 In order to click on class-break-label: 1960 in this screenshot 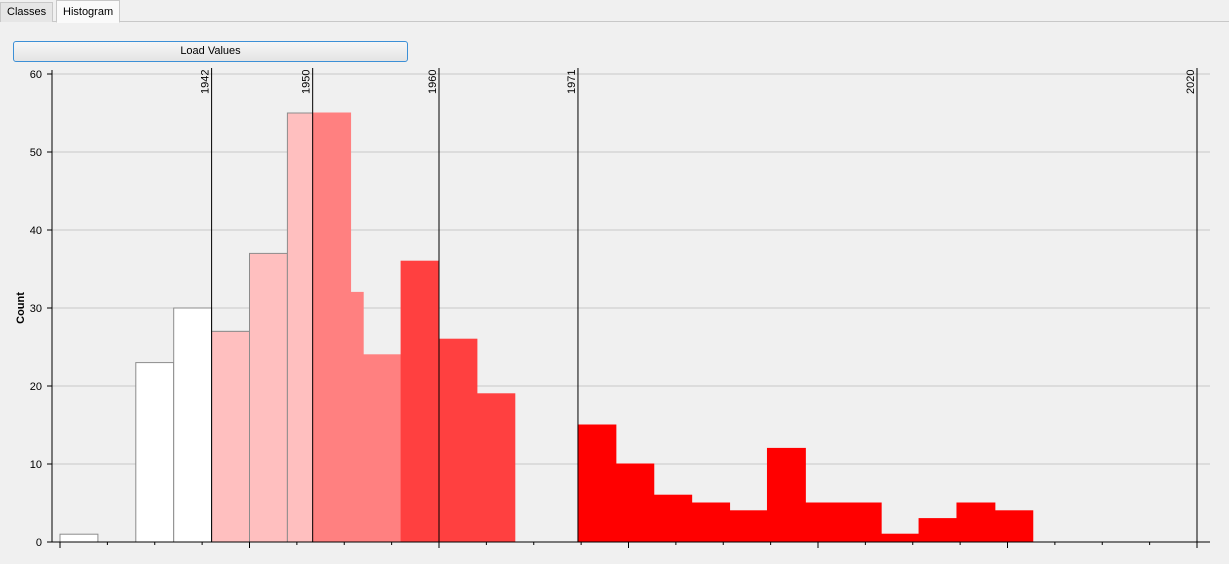, I will do `click(433, 82)`.